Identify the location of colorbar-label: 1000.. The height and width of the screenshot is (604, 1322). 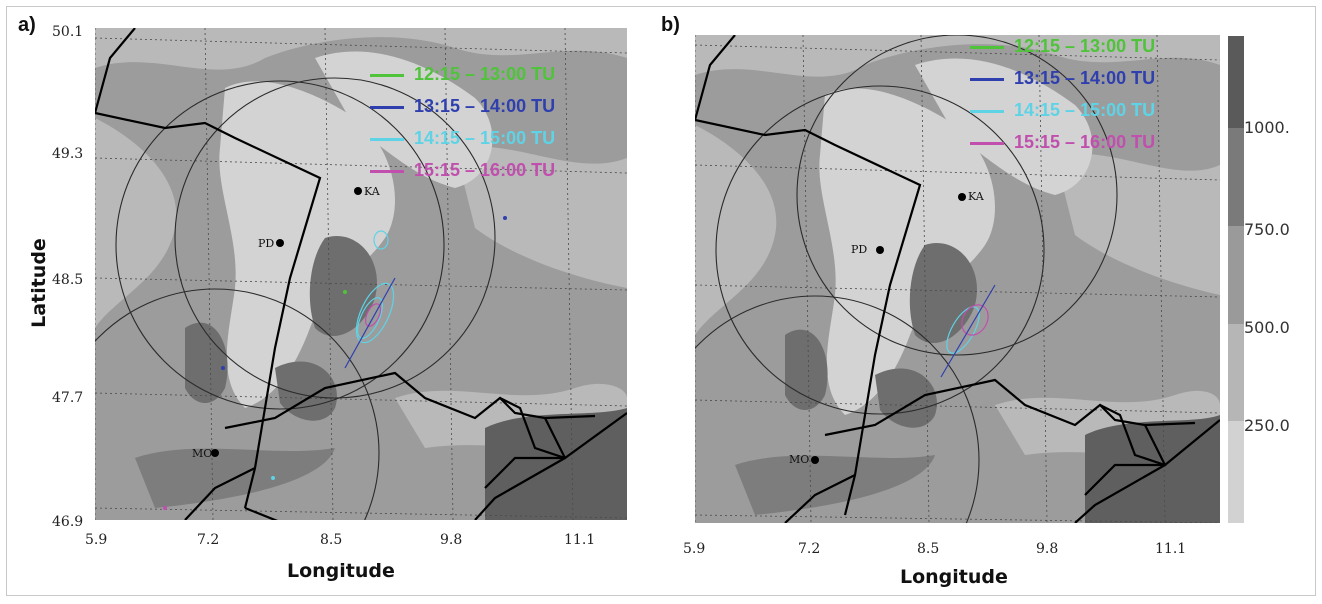
(1267, 127).